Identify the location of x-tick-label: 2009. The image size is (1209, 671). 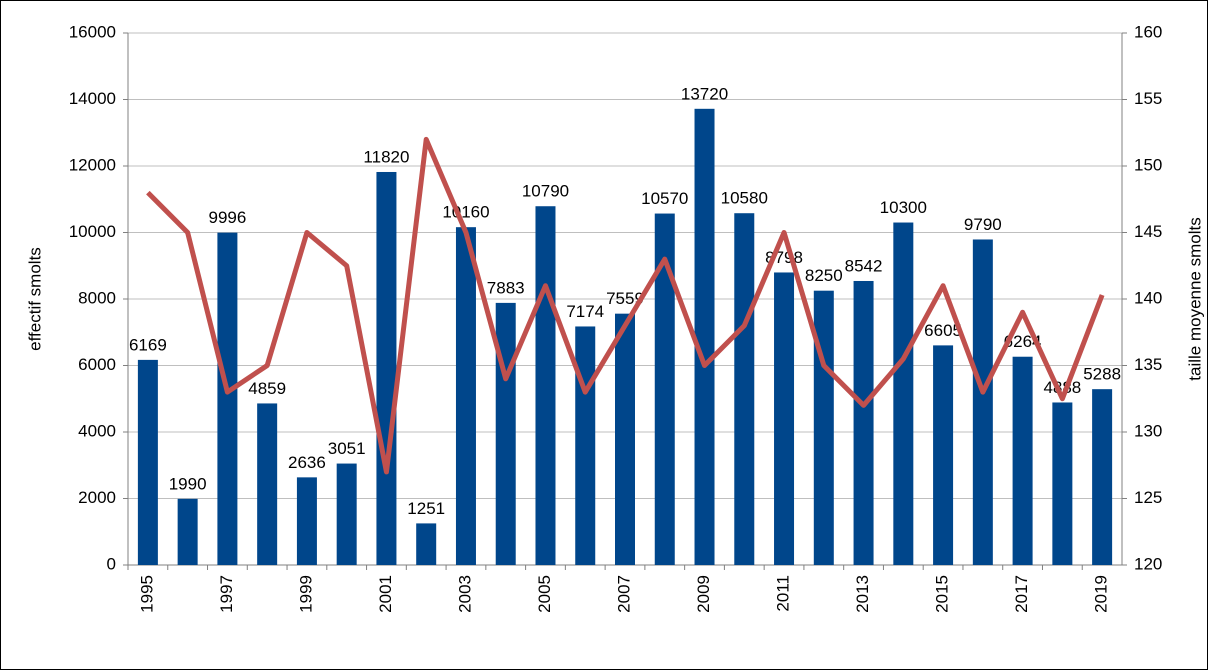
(703, 594).